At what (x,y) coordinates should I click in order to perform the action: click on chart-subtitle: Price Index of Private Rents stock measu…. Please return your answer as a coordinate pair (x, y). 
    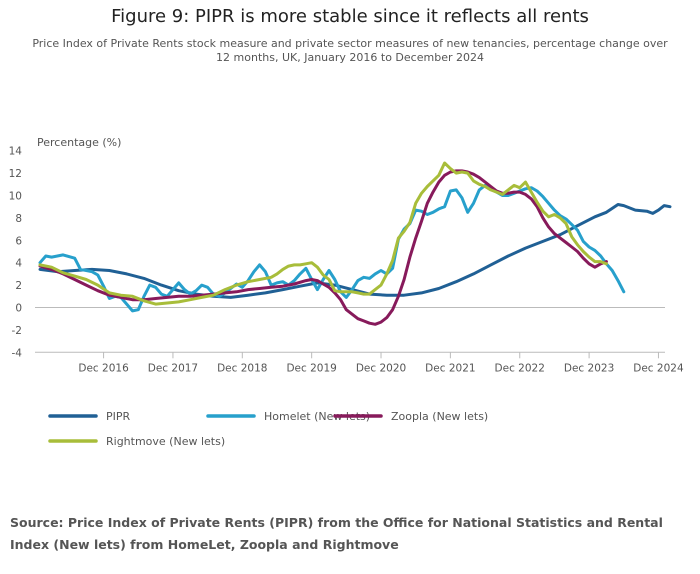
    Looking at the image, I should click on (350, 50).